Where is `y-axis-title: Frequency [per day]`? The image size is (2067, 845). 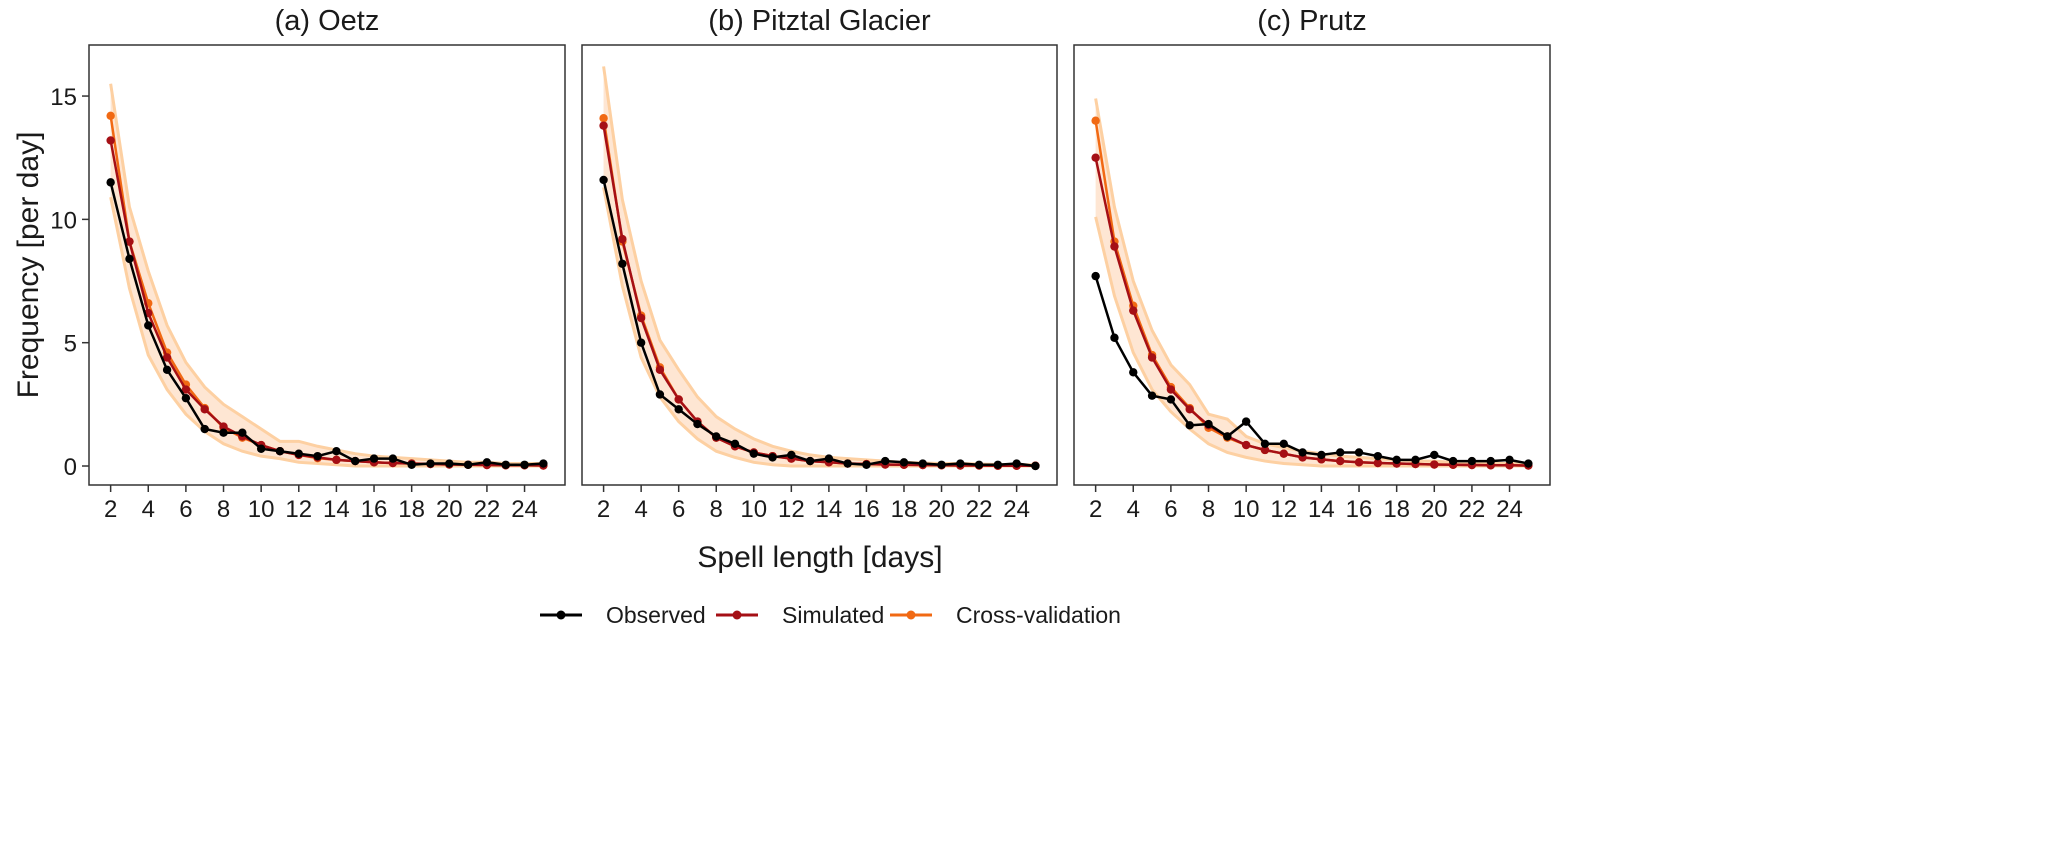
y-axis-title: Frequency [per day] is located at coordinates (28, 265).